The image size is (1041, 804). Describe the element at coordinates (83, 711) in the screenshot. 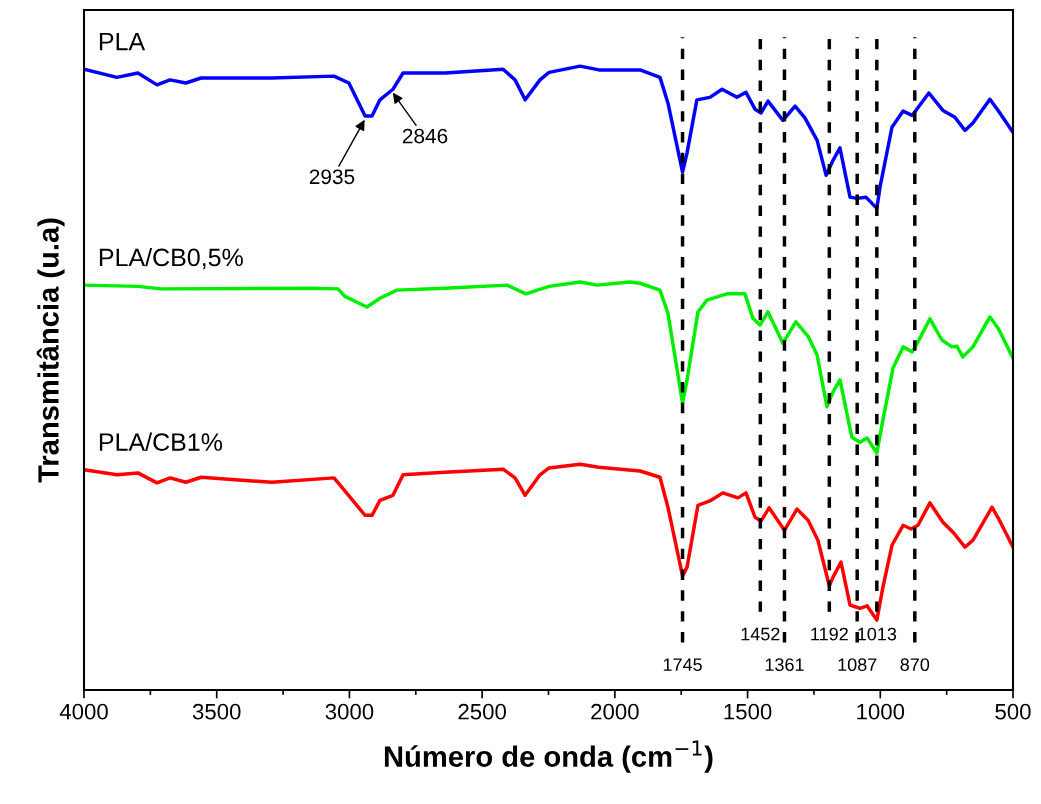

I see `x-tick-label: 4000` at that location.